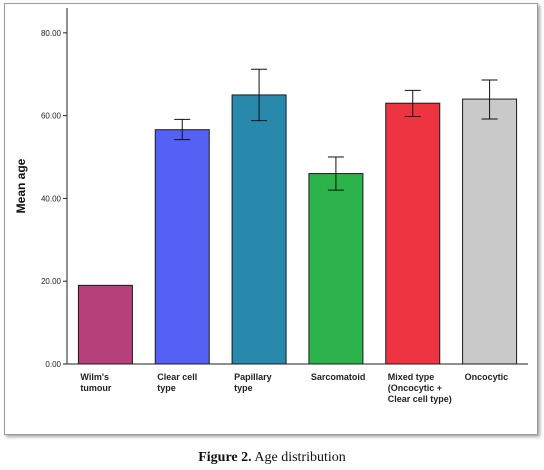 Image resolution: width=544 pixels, height=470 pixels. I want to click on x-category-label: tumour, so click(95, 388).